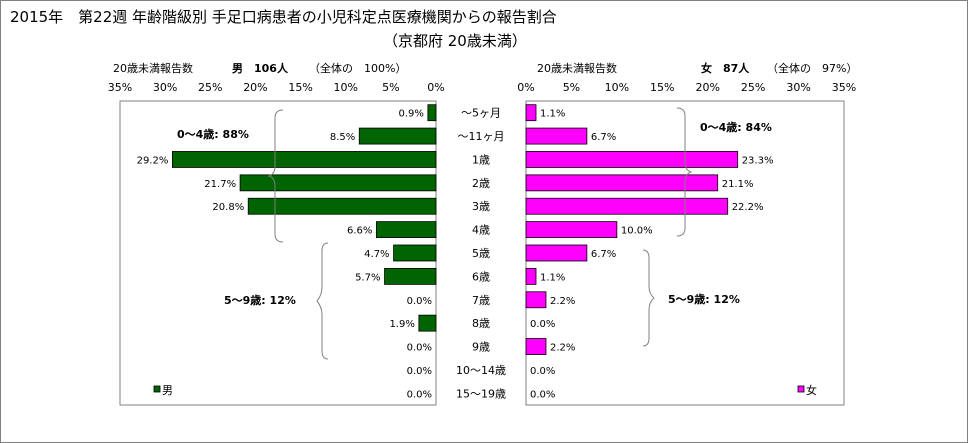  Describe the element at coordinates (260, 68) in the screenshot. I see `left-header-count: 男 106人` at that location.